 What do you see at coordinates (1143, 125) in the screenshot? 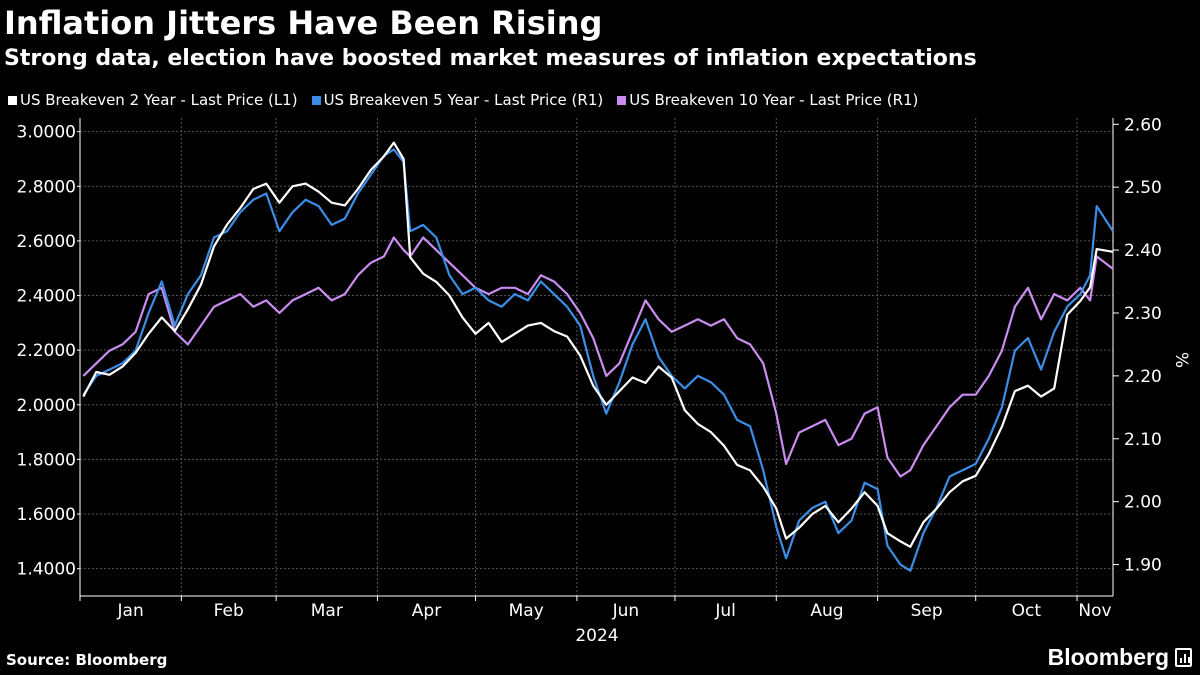
I see `right-tick-label: 2.60` at bounding box center [1143, 125].